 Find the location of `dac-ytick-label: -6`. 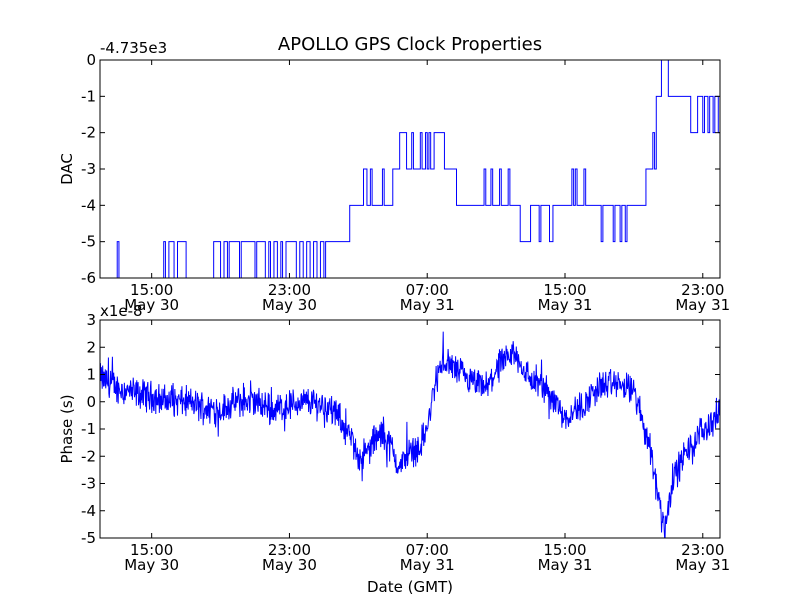

dac-ytick-label: -6 is located at coordinates (88, 278).